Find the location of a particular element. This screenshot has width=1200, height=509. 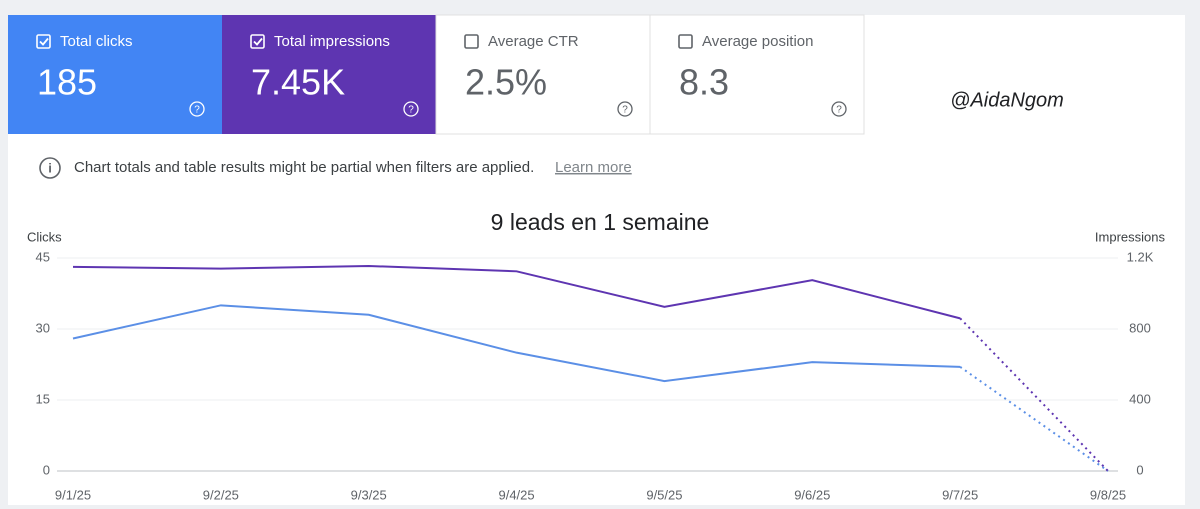

x-tick-label: 9/2/25 is located at coordinates (221, 494).